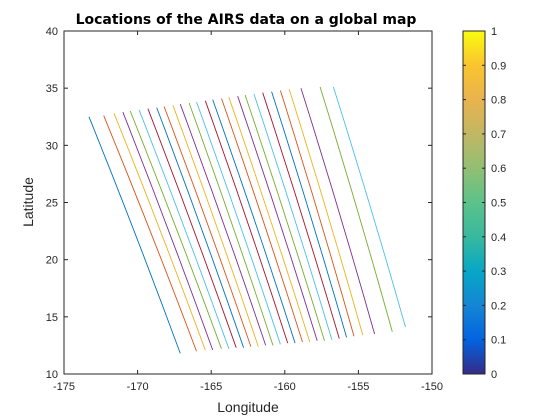 The width and height of the screenshot is (560, 420). I want to click on colorbar-axis: 0 0.1 0.2 0.3 0.4 0.5 0.6 0.7 0.8 0.9 1, so click(484, 203).